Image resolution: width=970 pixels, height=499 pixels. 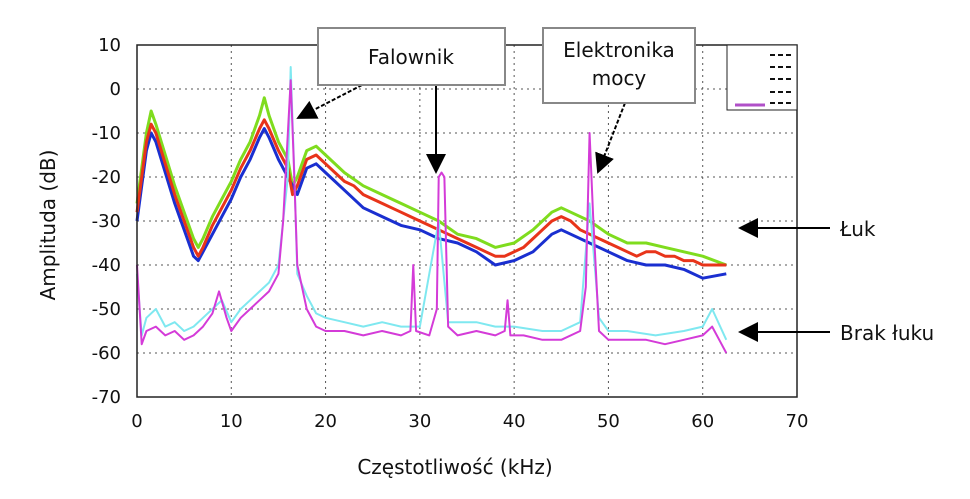 I want to click on y-tick-label: 10, so click(x=109, y=45).